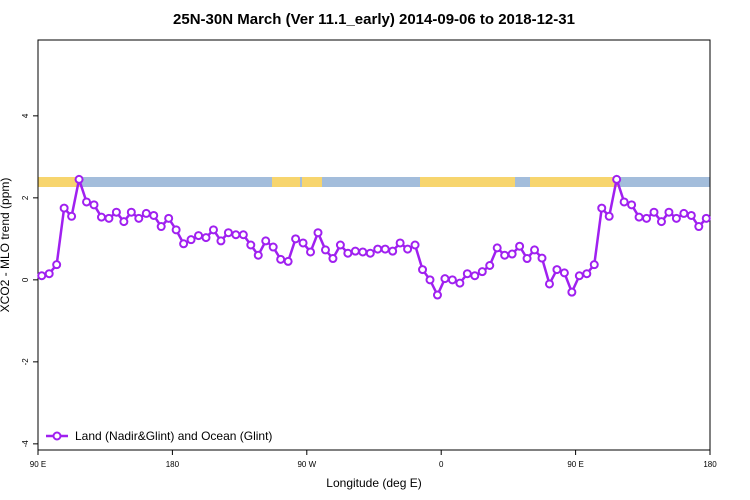  What do you see at coordinates (306, 464) in the screenshot?
I see `x-tick-label: 90 W` at bounding box center [306, 464].